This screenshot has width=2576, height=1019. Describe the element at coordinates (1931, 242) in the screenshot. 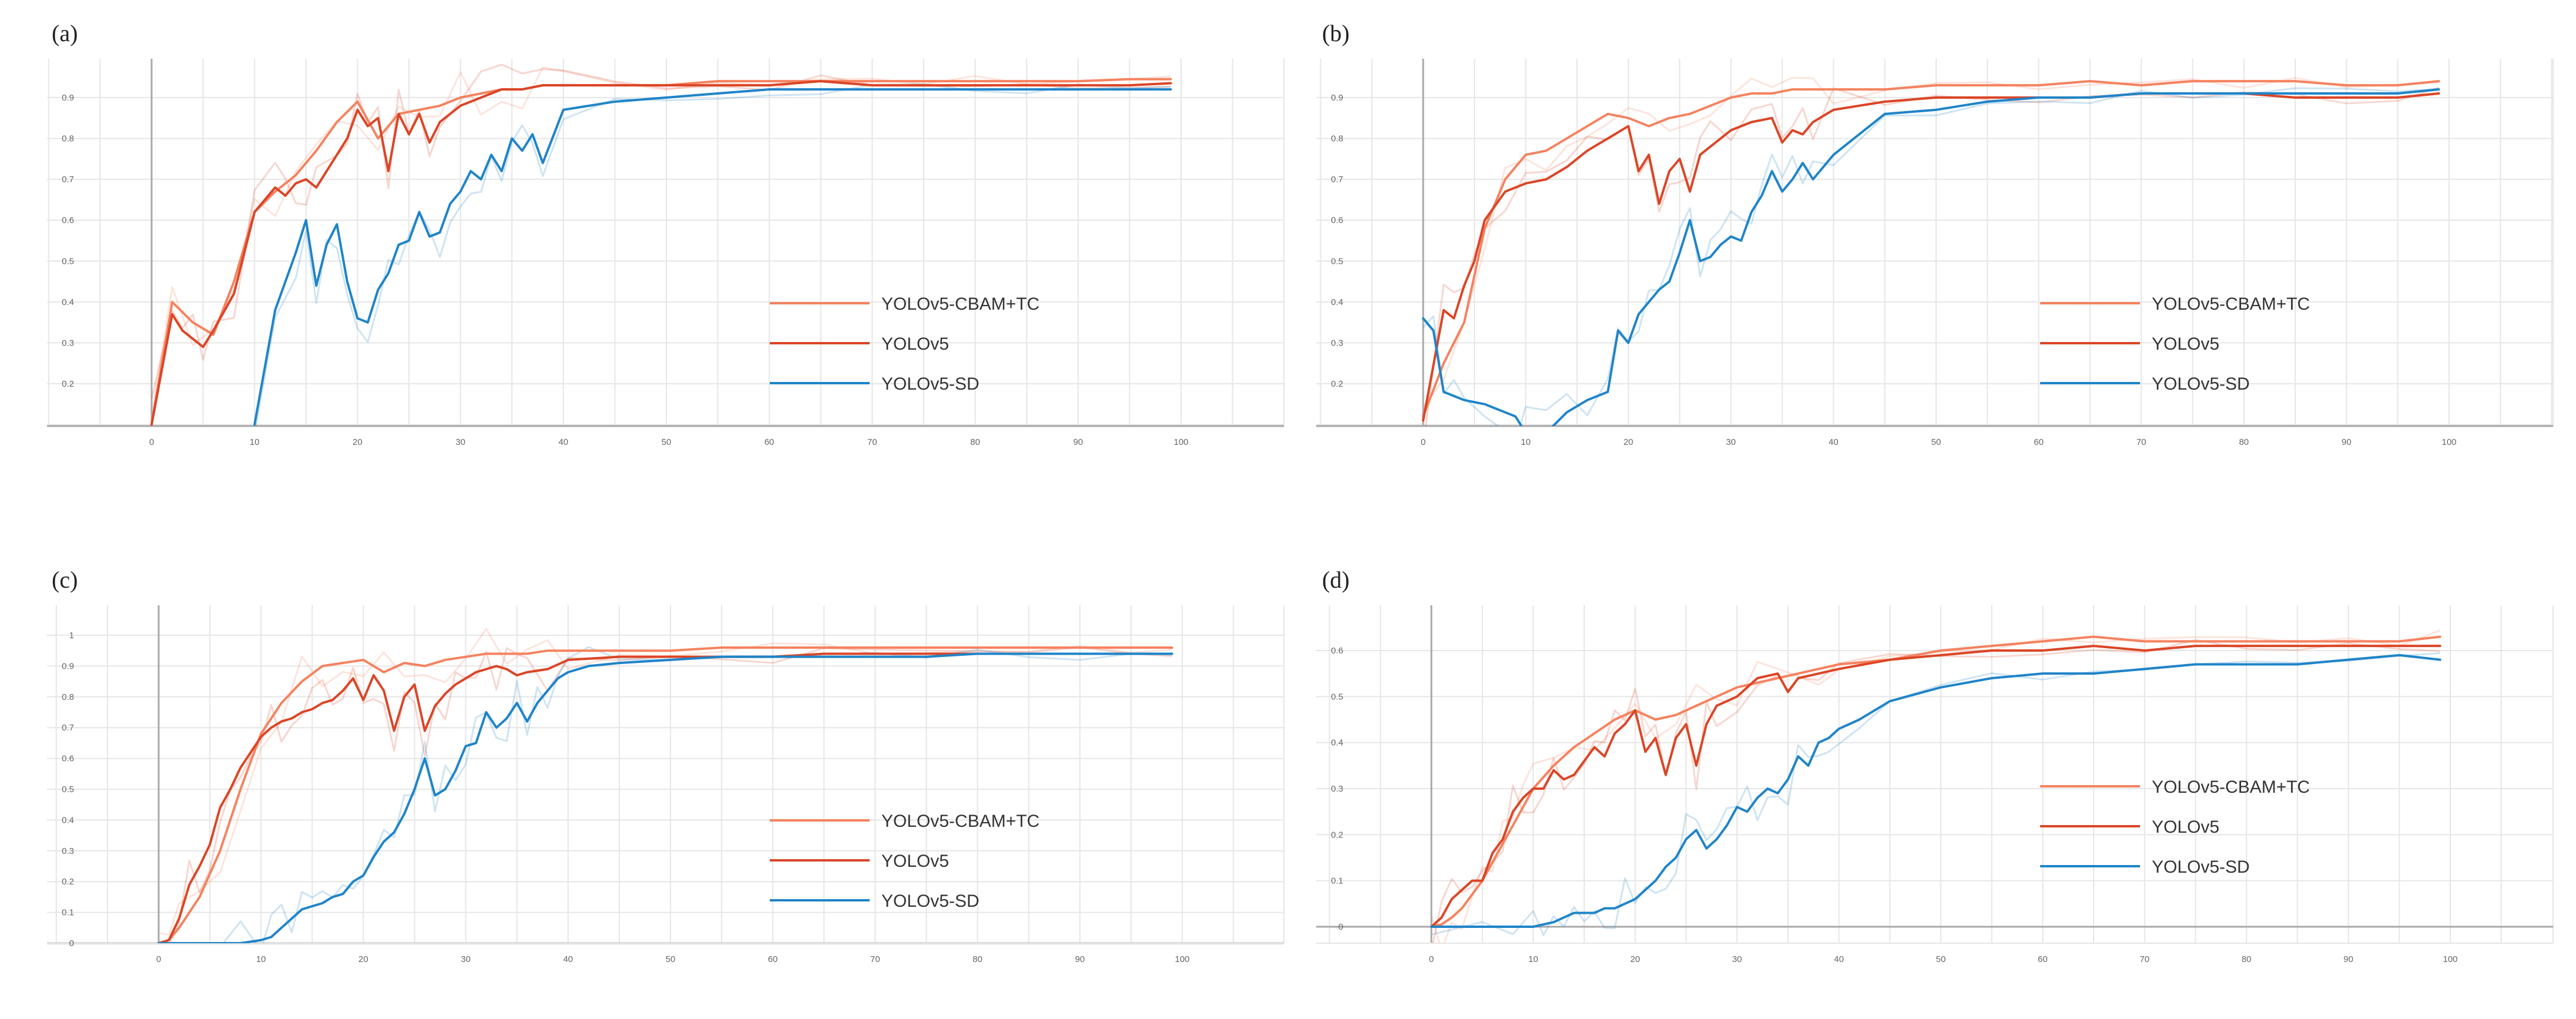

I see `raw-trace-cbam-tc` at that location.